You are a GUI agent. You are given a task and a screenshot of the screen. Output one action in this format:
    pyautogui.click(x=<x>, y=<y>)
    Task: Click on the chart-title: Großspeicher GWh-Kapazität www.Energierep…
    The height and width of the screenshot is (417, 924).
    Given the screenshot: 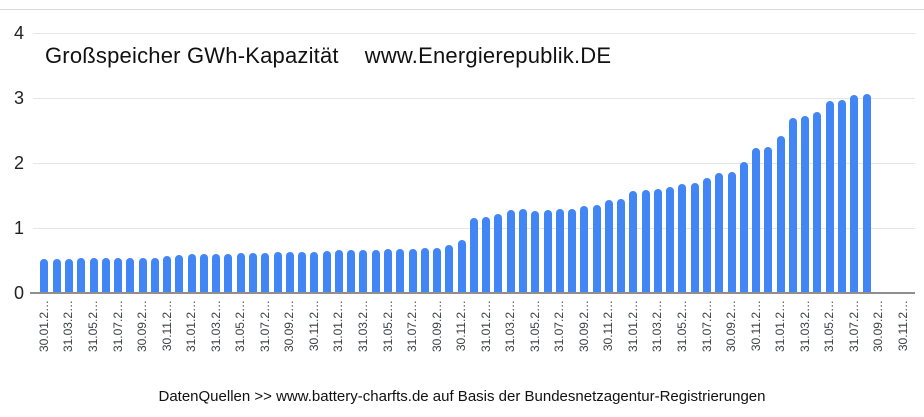 What is the action you would take?
    pyautogui.click(x=328, y=56)
    